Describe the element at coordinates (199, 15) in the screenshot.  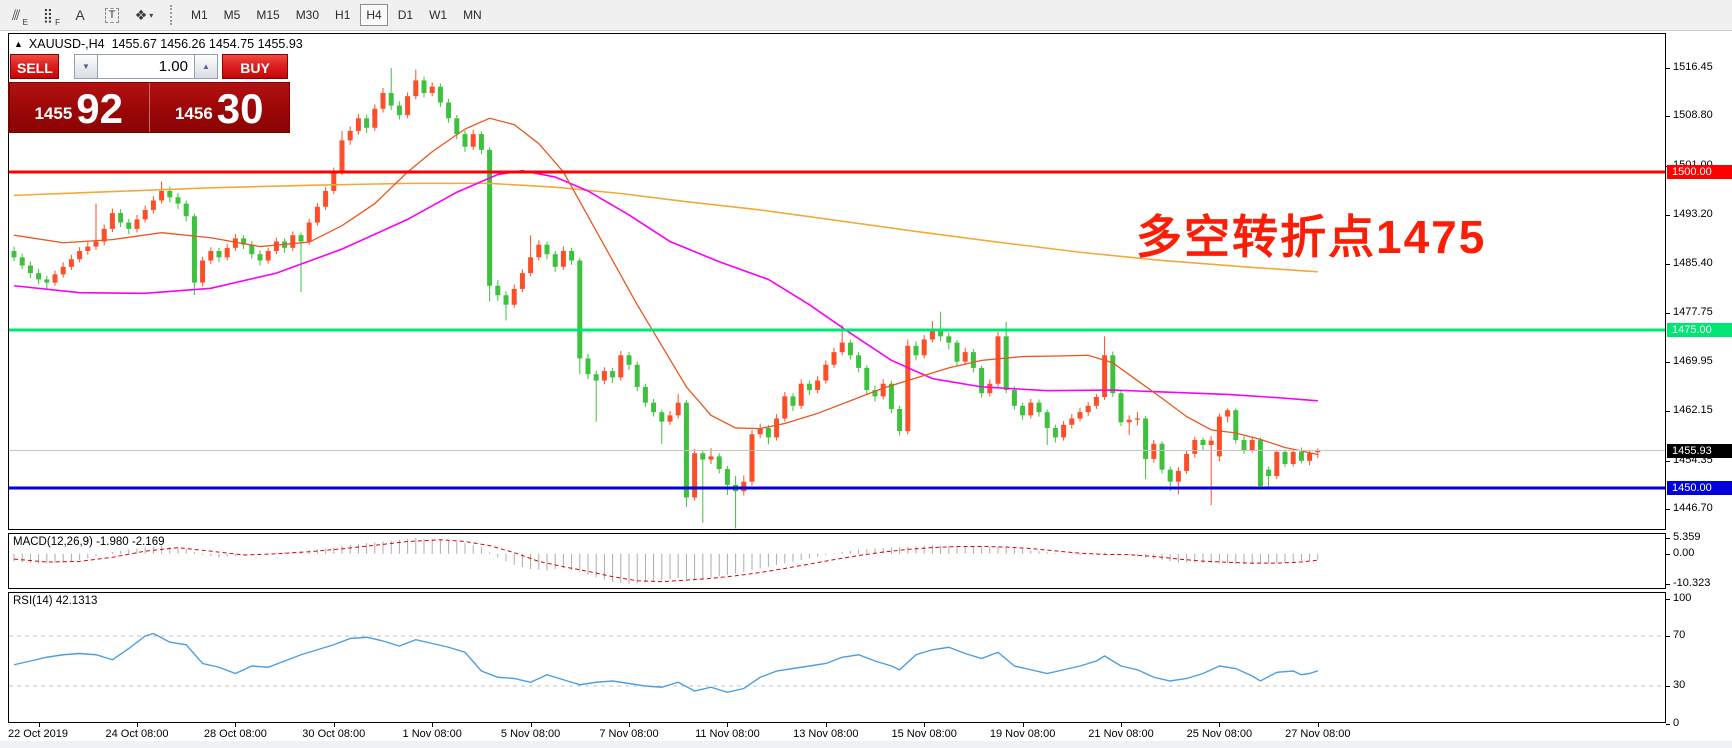
I see `timeframe-m1: M1` at that location.